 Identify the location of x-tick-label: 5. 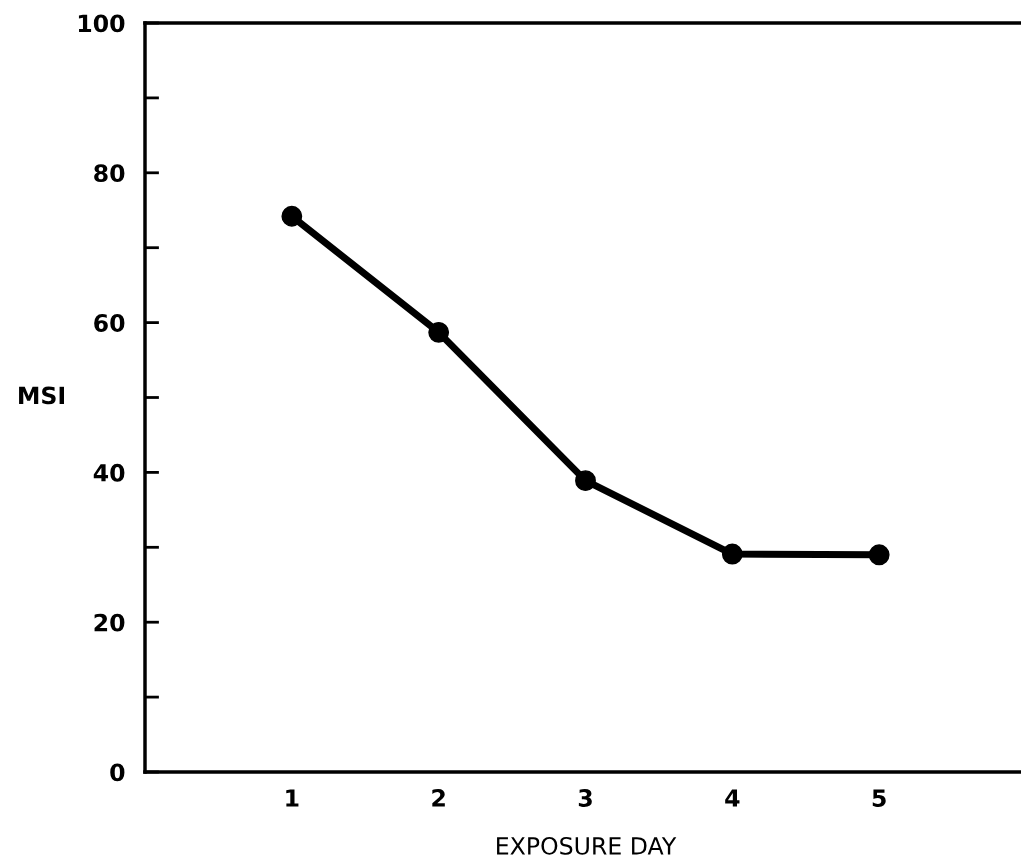
(879, 798).